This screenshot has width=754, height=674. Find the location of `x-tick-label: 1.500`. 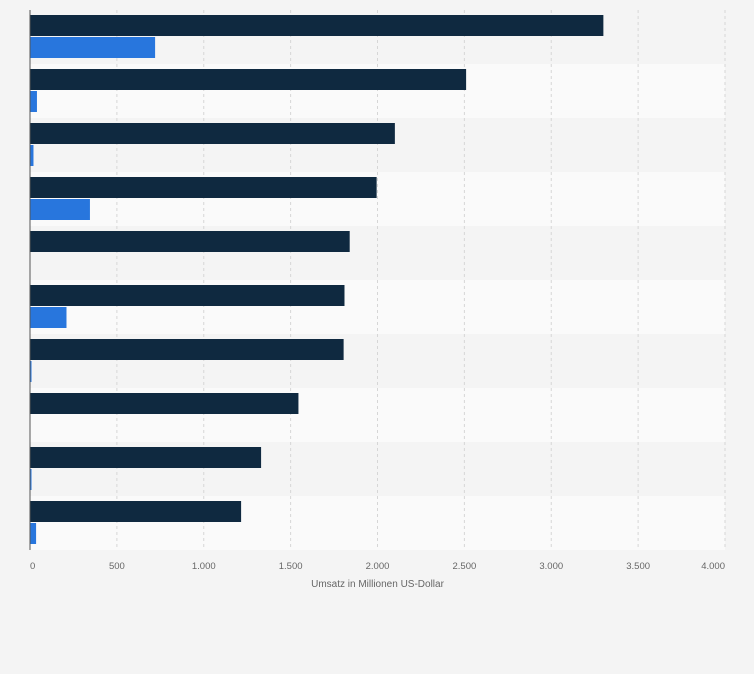

x-tick-label: 1.500 is located at coordinates (291, 566).